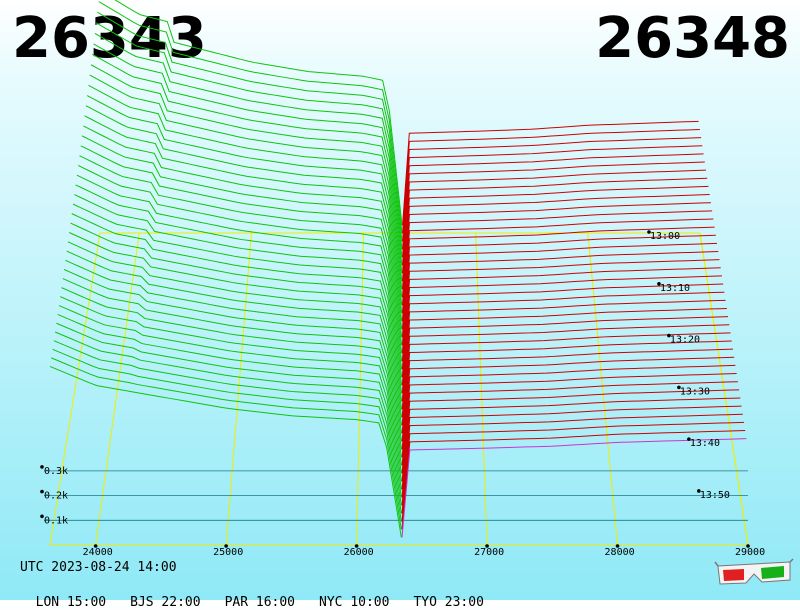  I want to click on price-tick-label: 28000, so click(620, 552).